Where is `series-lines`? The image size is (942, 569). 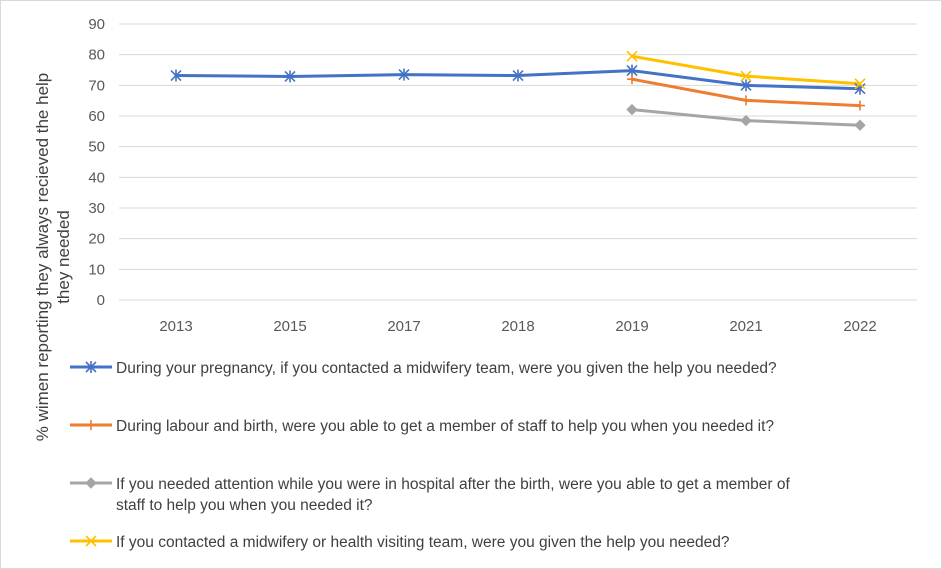 series-lines is located at coordinates (518, 90).